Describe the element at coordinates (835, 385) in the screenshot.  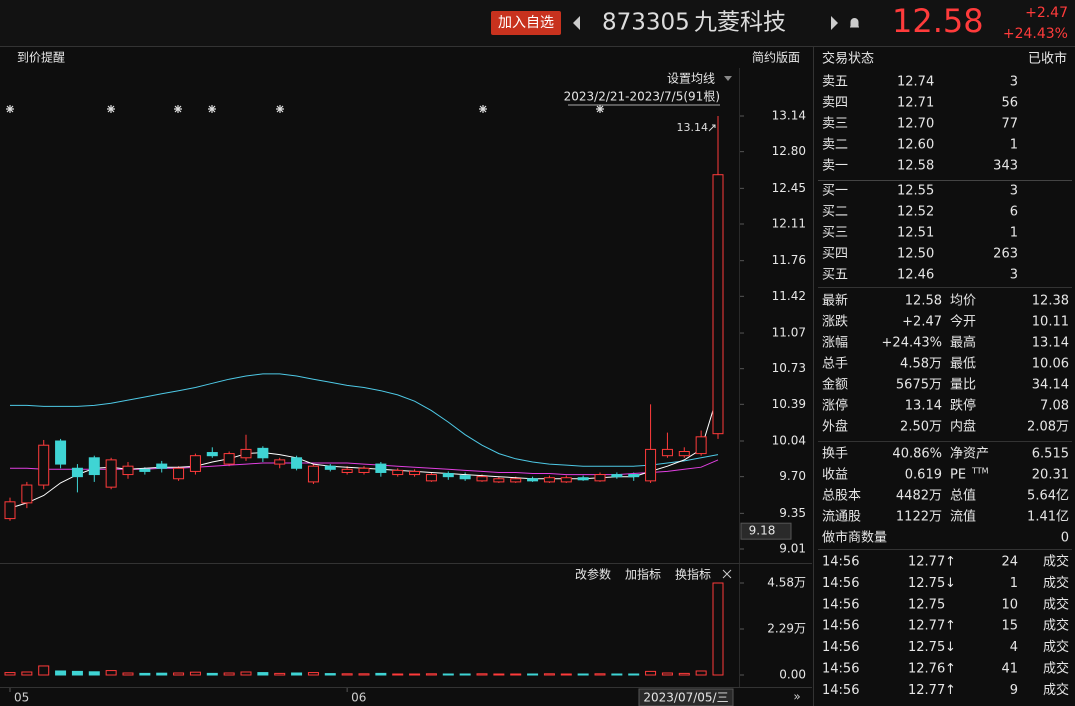
I see `stat-label: 金额` at that location.